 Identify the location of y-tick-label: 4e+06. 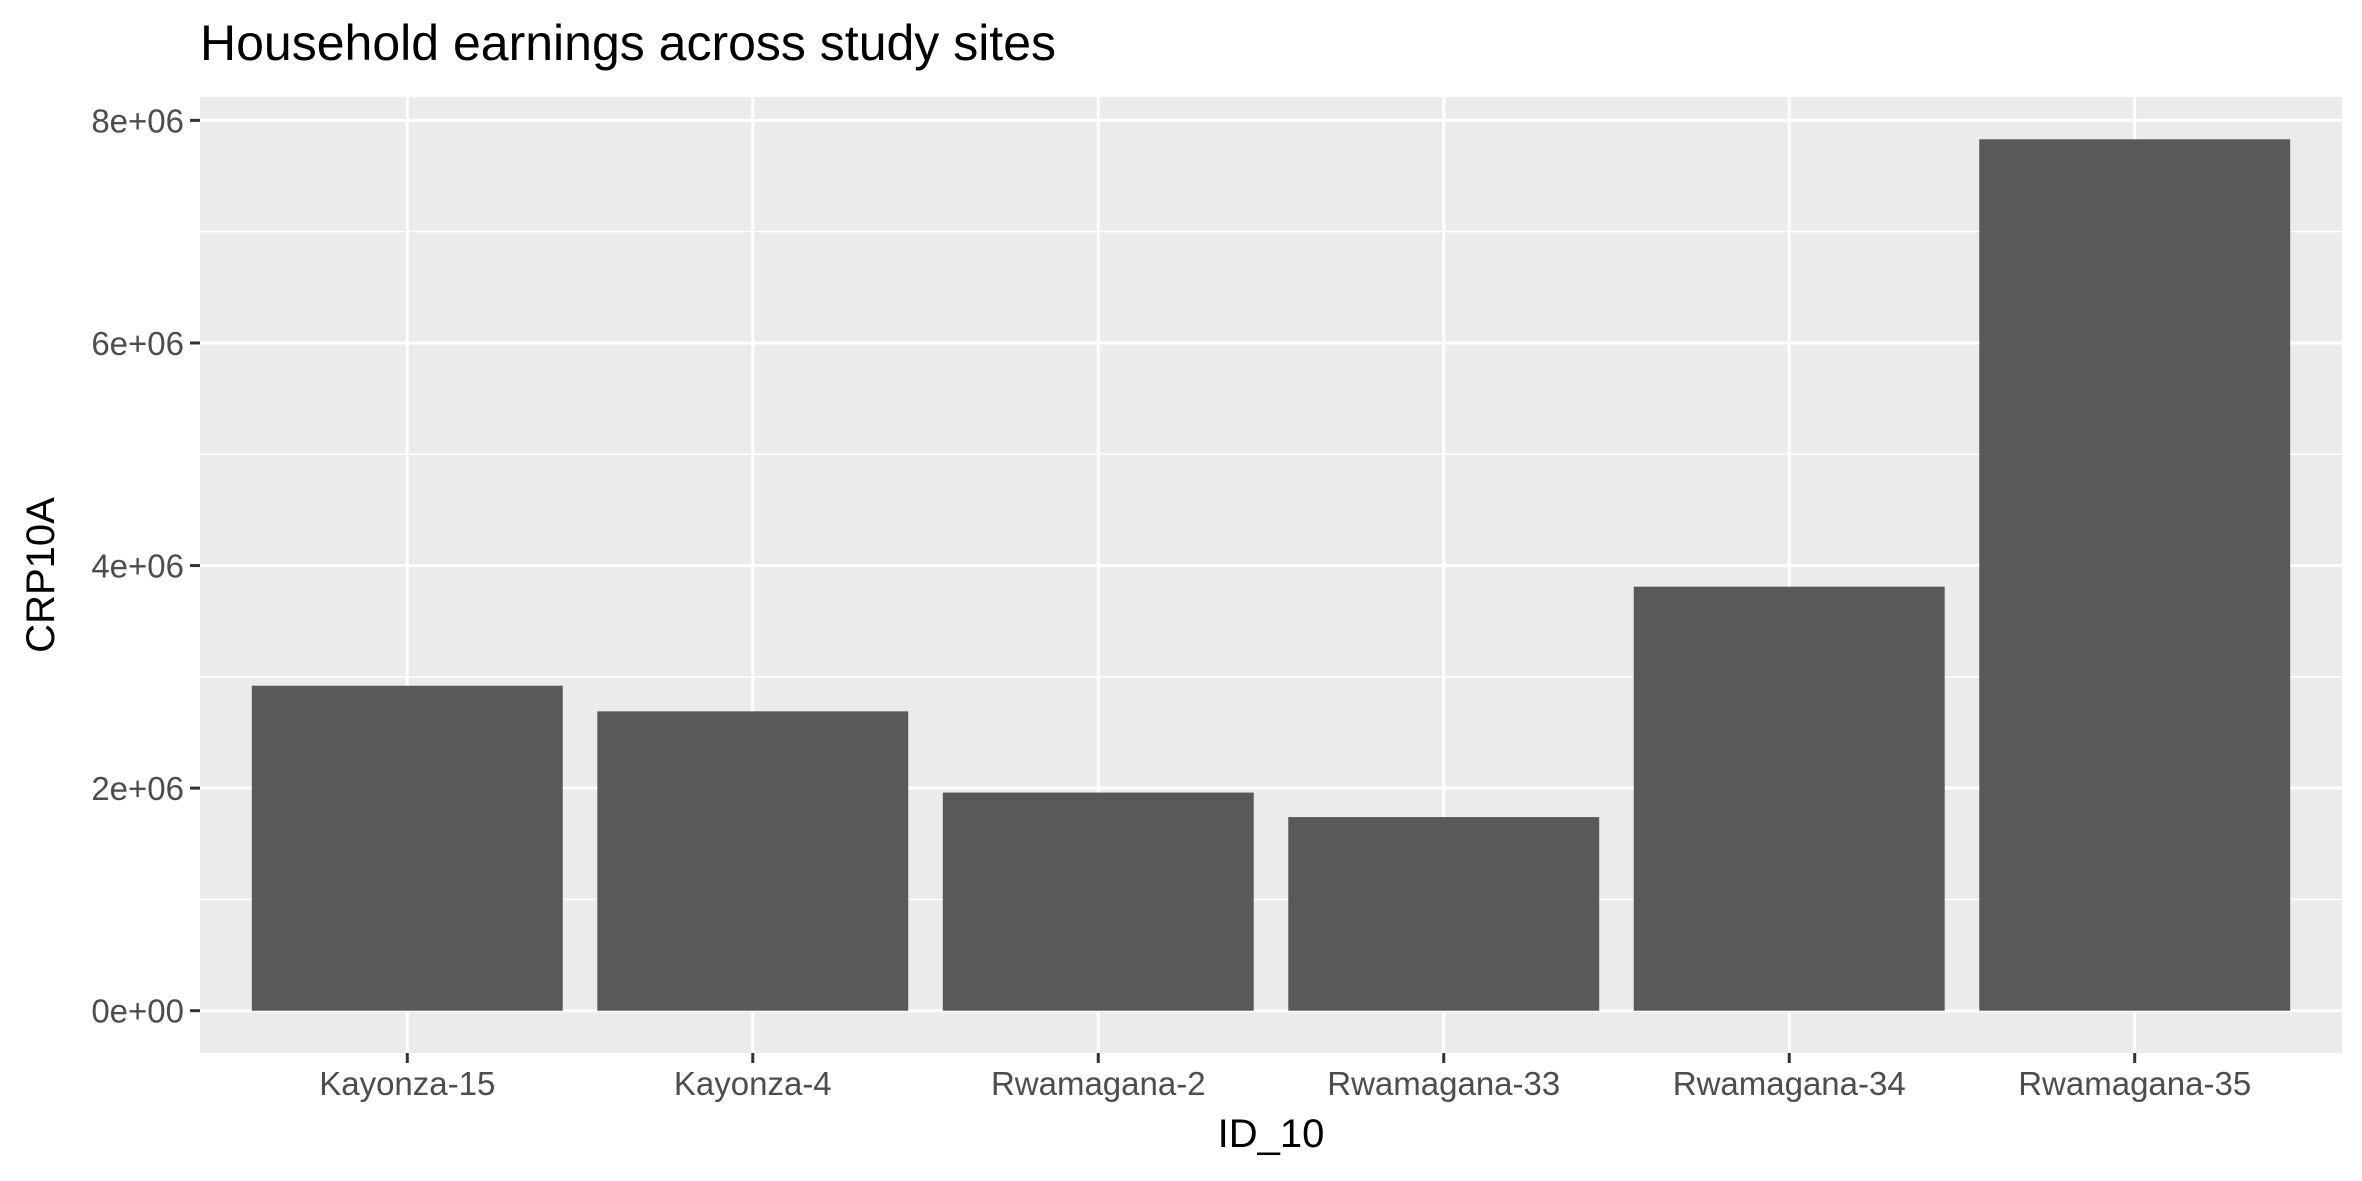
(137, 566).